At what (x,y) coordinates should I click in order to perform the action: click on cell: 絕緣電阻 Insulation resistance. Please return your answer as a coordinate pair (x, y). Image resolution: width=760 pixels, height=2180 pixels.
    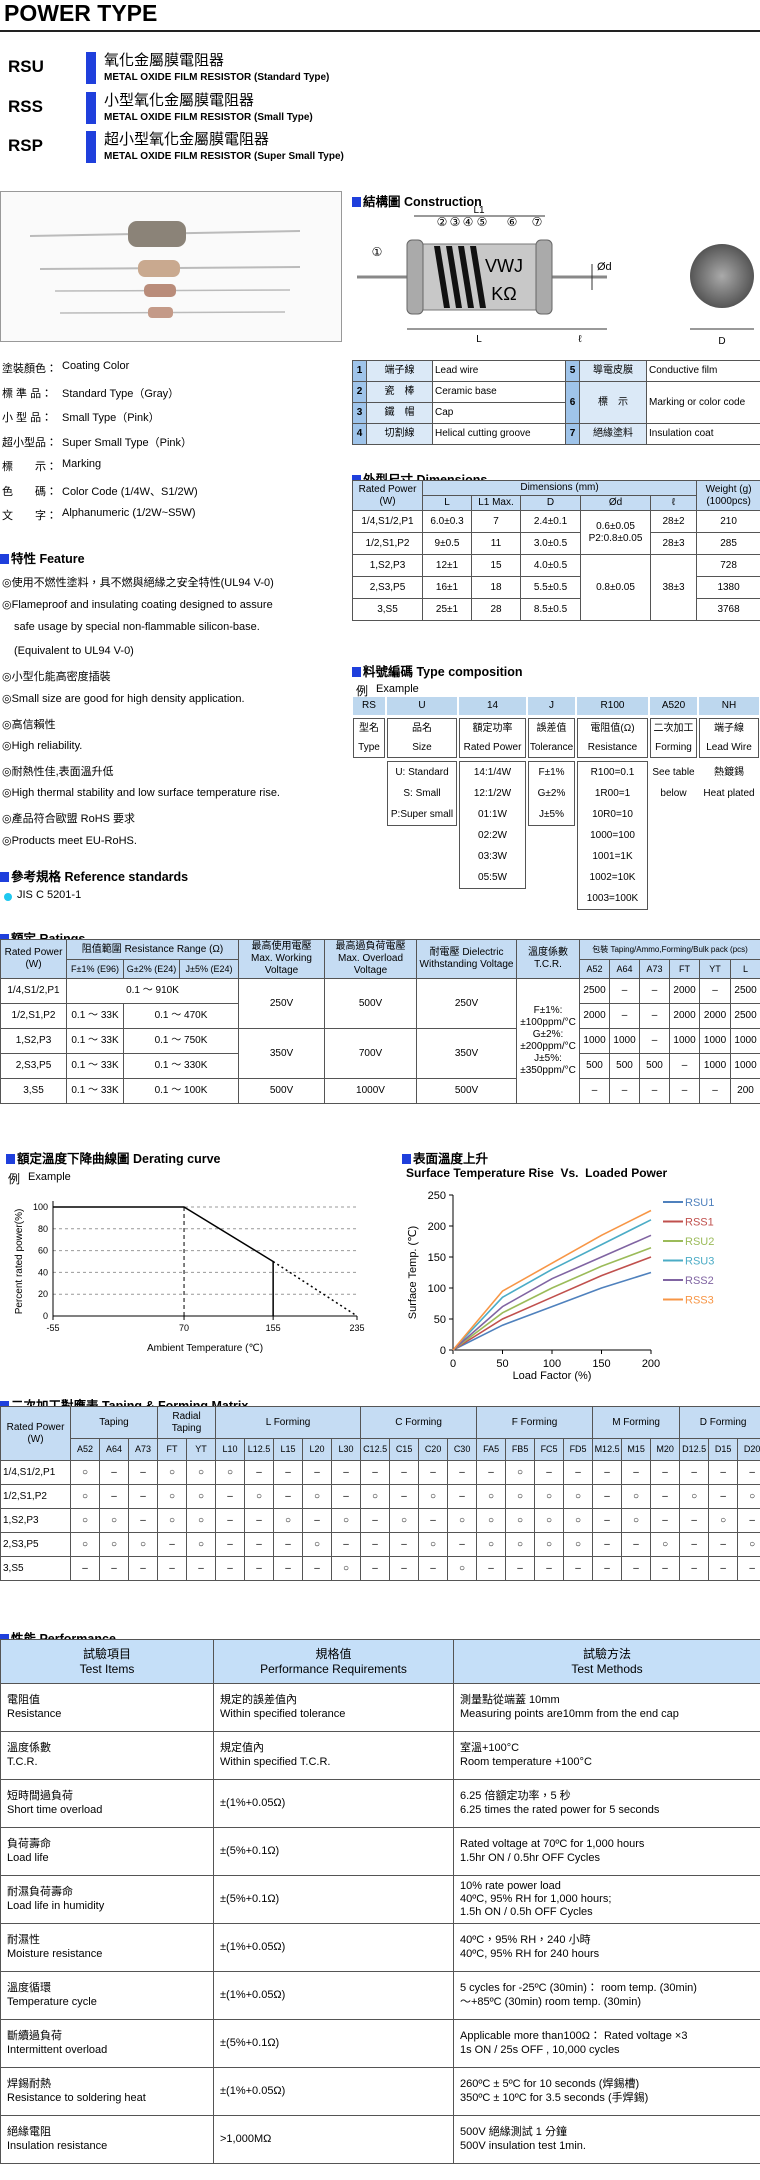
    Looking at the image, I should click on (107, 2139).